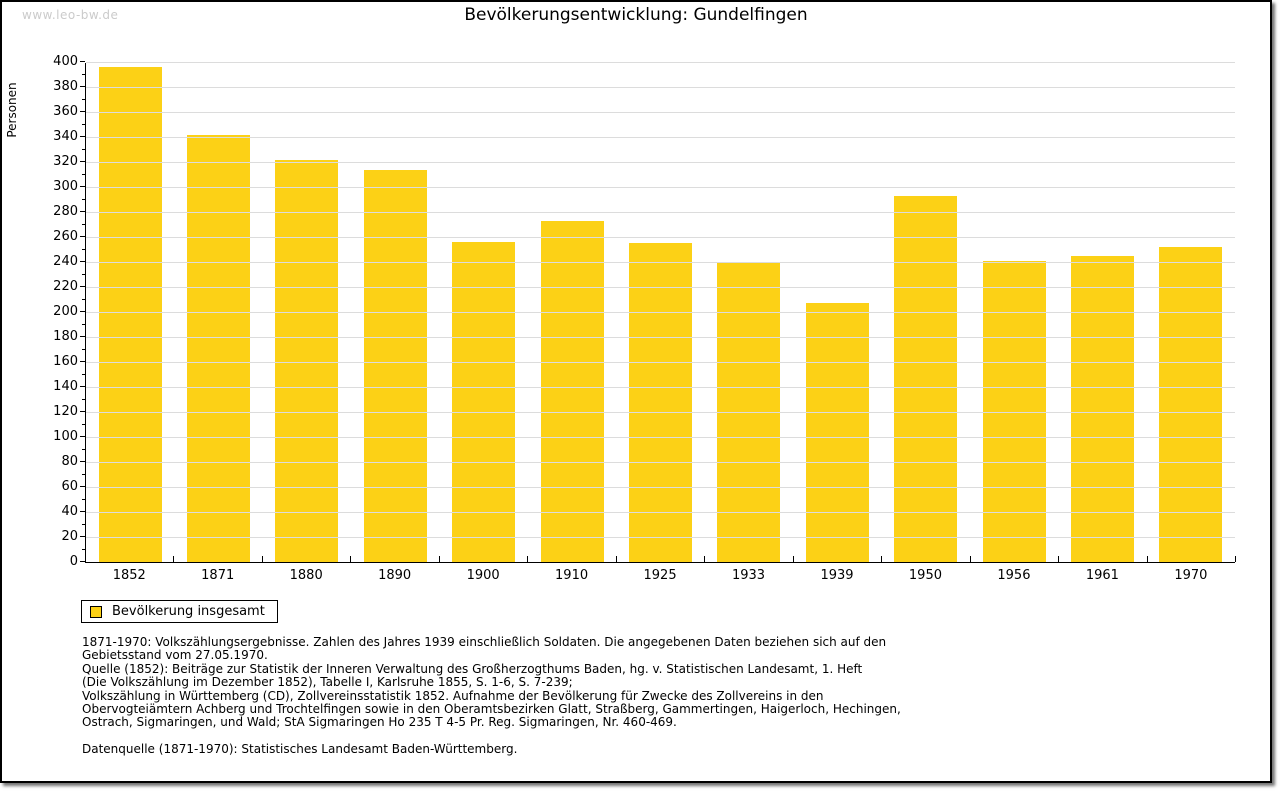  I want to click on x-tick-label: 1871, so click(218, 575).